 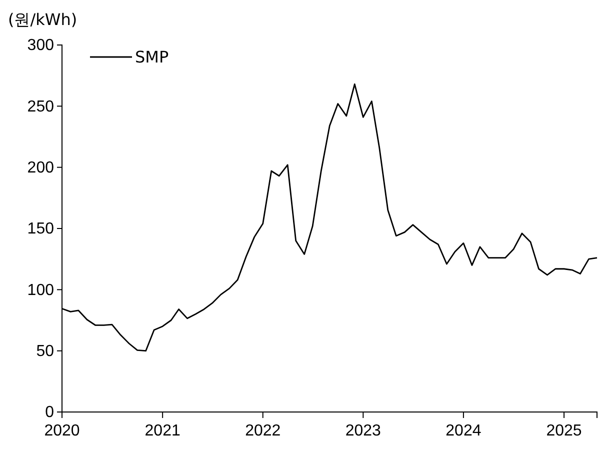 I want to click on x-tick-label: 2025, so click(x=564, y=431).